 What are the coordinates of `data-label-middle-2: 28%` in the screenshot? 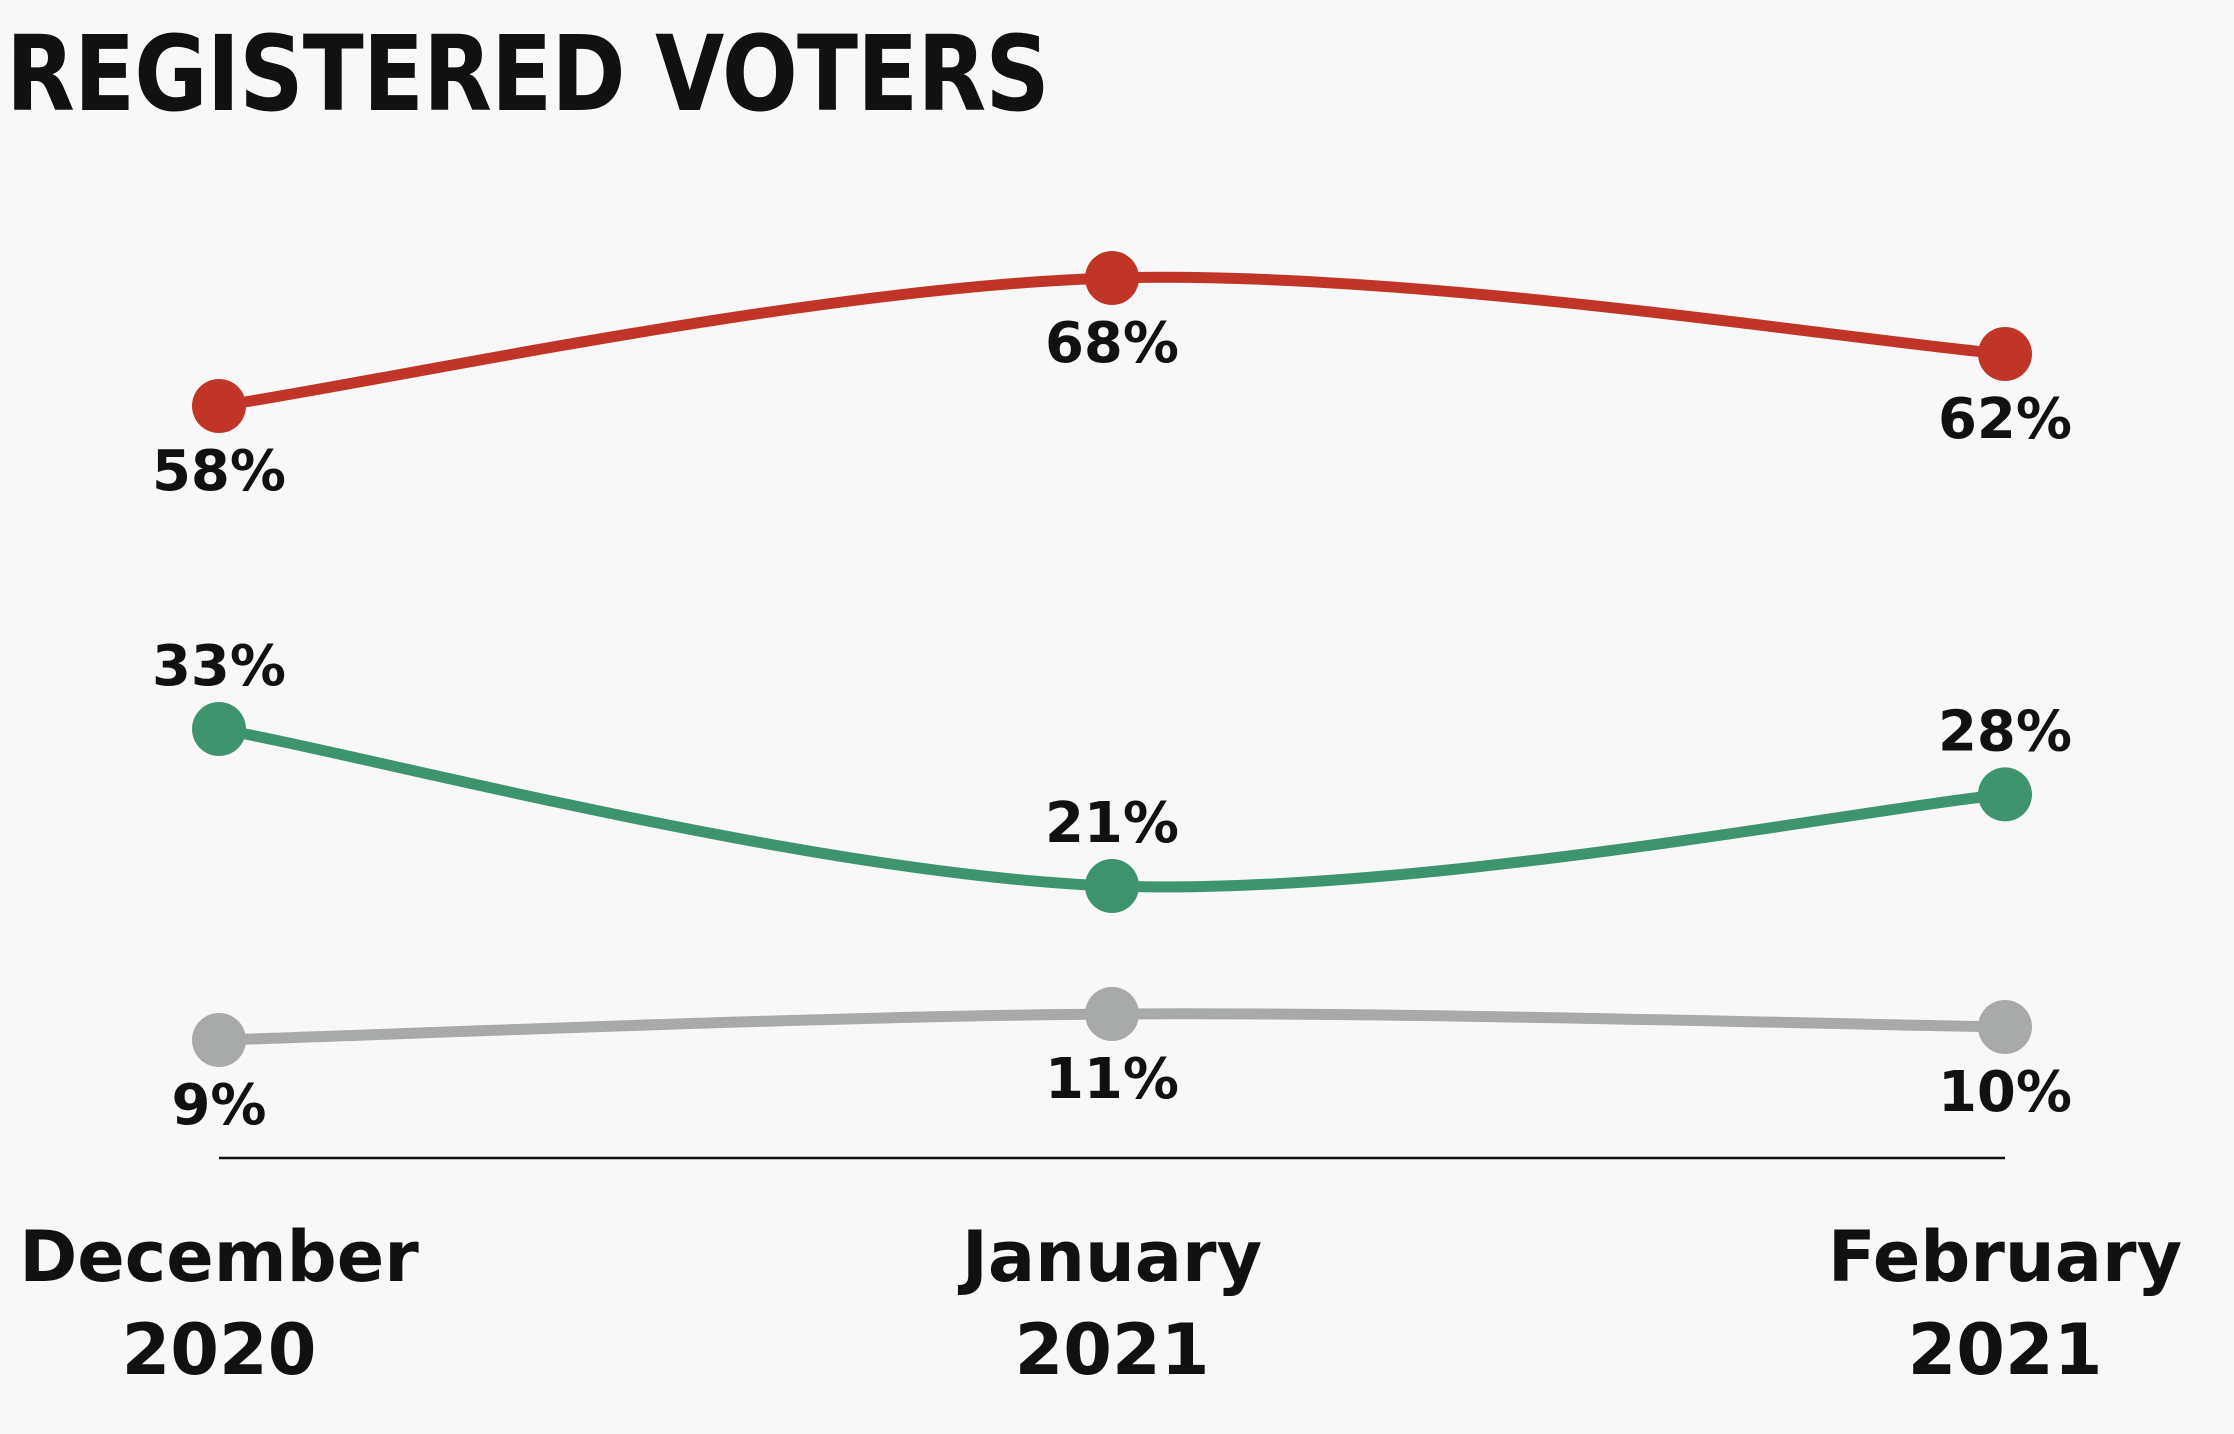 It's located at (2005, 731).